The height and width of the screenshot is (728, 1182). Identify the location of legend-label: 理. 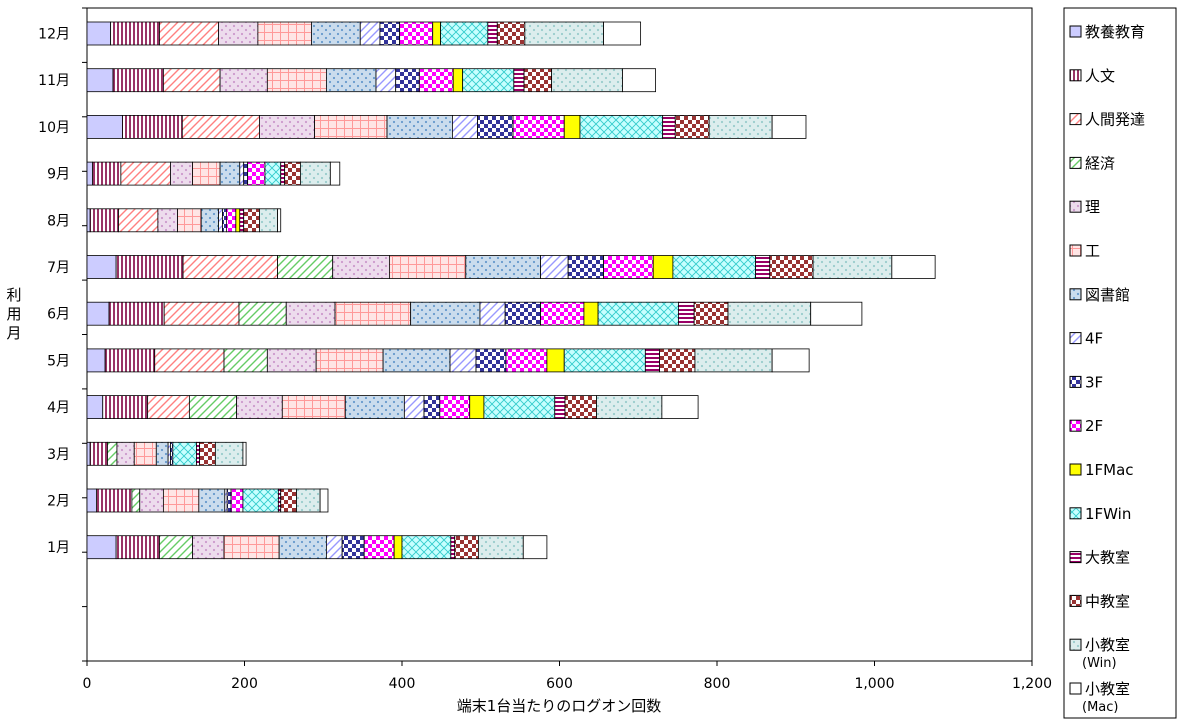
(1092, 207).